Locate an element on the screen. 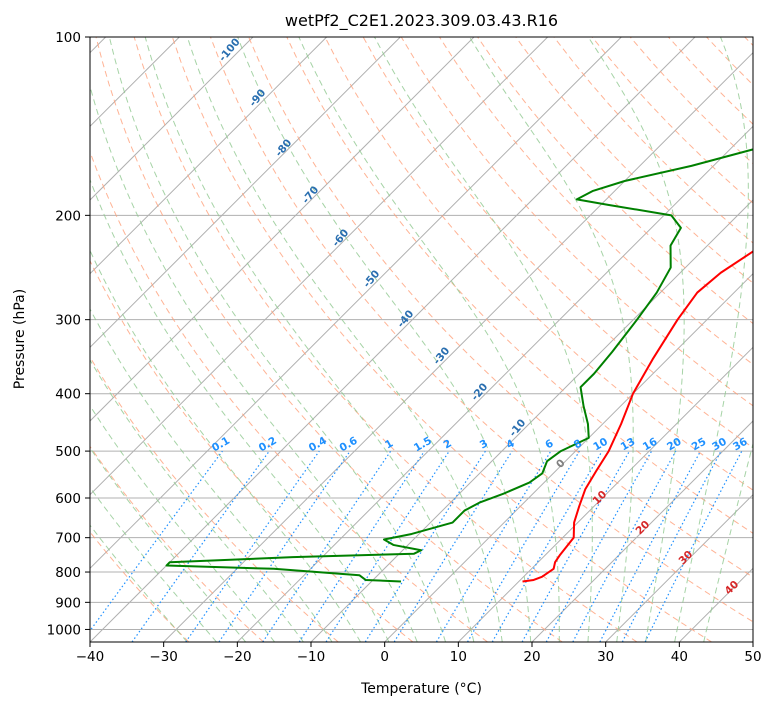 The height and width of the screenshot is (708, 775). chart-title: wetPf2_C2E1.2023.309.03.43.R16 is located at coordinates (421, 21).